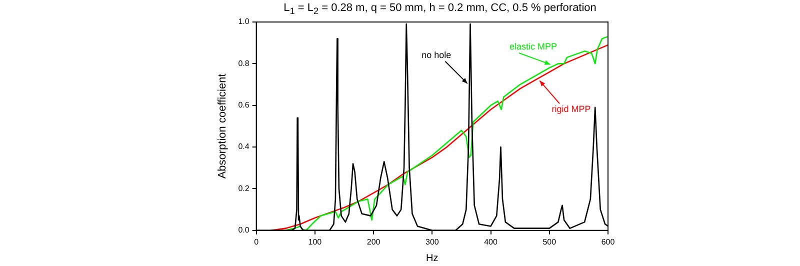  I want to click on series-label: elastic MPP, so click(534, 46).